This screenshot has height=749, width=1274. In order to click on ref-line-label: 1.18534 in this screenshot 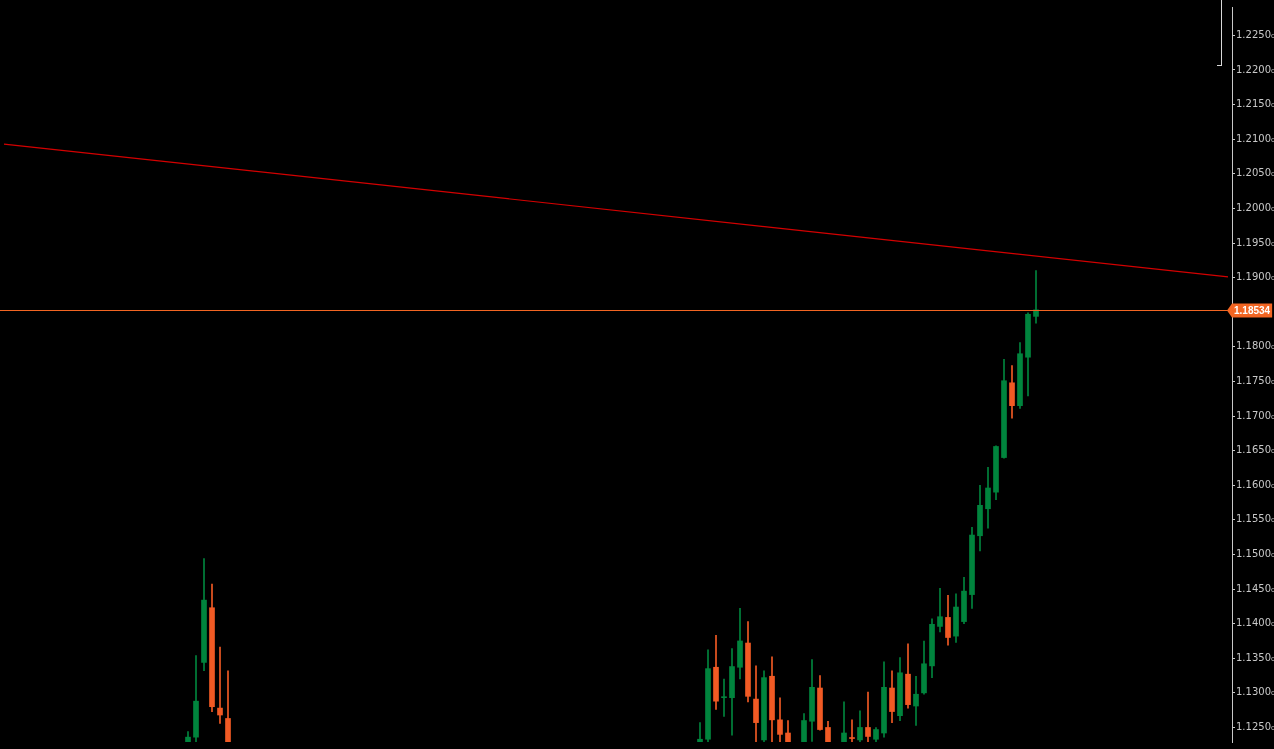, I will do `click(1252, 311)`.